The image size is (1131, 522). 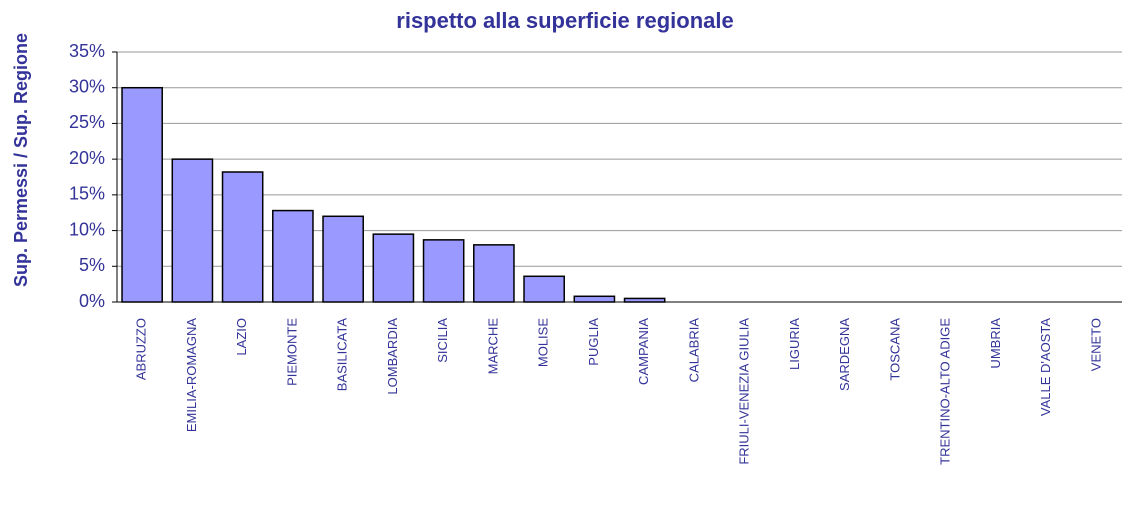 I want to click on x-tick-label: LAZIO, so click(x=241, y=337).